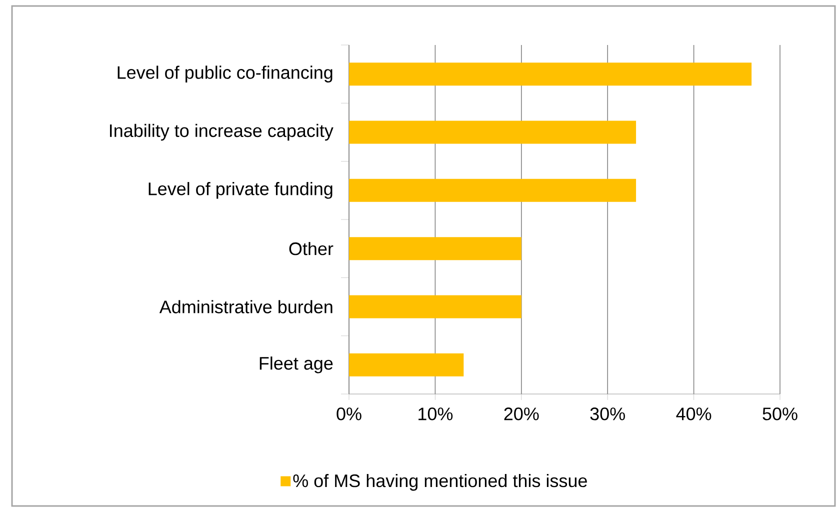 Image resolution: width=839 pixels, height=508 pixels. Describe the element at coordinates (311, 249) in the screenshot. I see `y-tick-label: Other` at that location.